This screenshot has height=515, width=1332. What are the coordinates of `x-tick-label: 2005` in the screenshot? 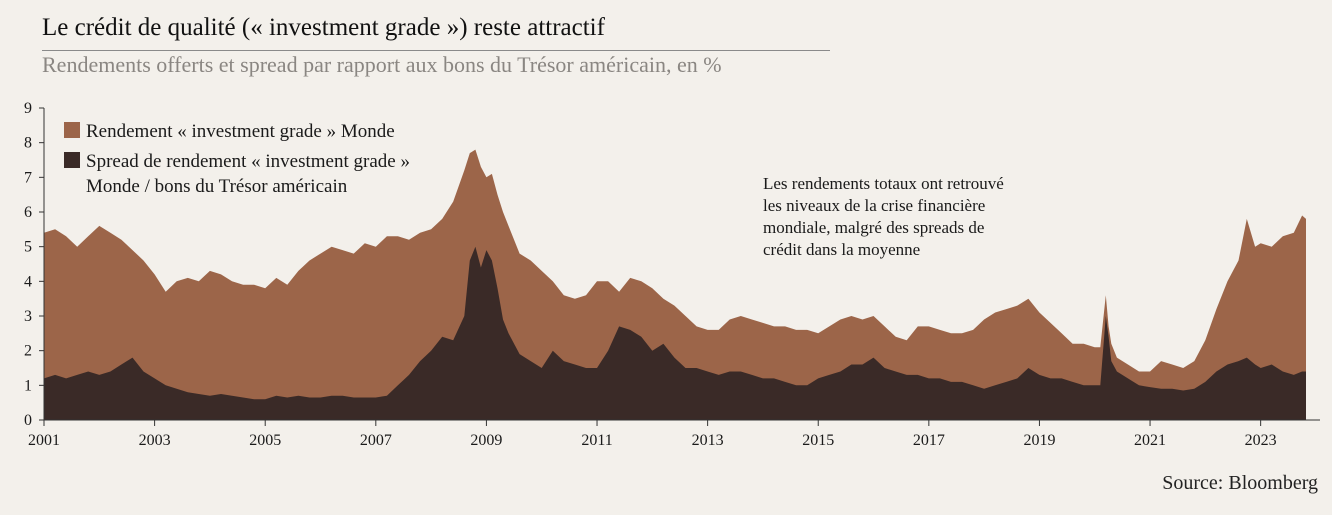 It's located at (265, 440).